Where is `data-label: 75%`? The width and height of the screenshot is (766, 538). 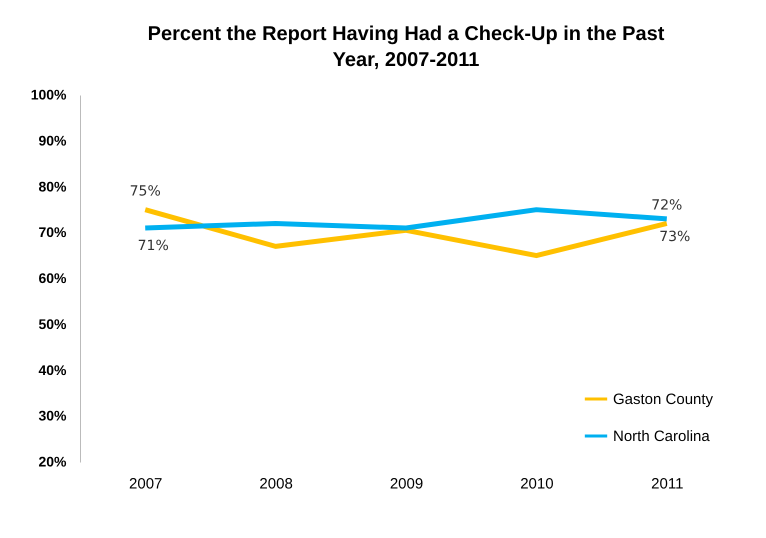
data-label: 75% is located at coordinates (145, 192).